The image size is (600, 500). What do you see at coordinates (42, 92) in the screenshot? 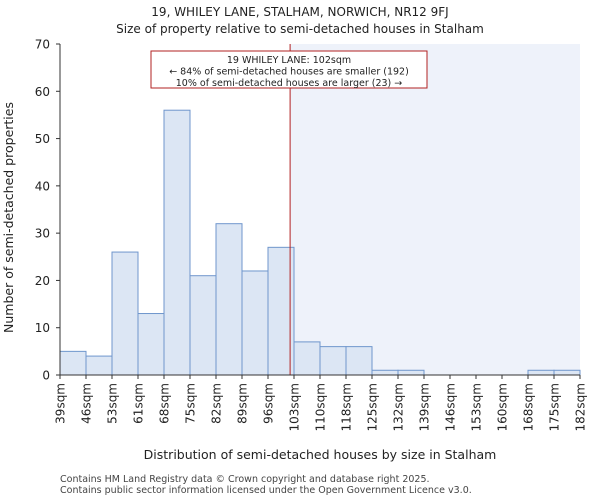
I see `y-tick-label: 60` at bounding box center [42, 92].